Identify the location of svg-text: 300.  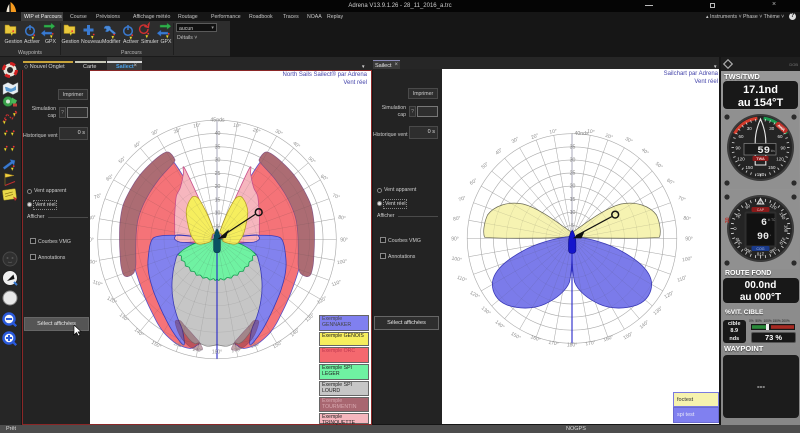
(747, 250).